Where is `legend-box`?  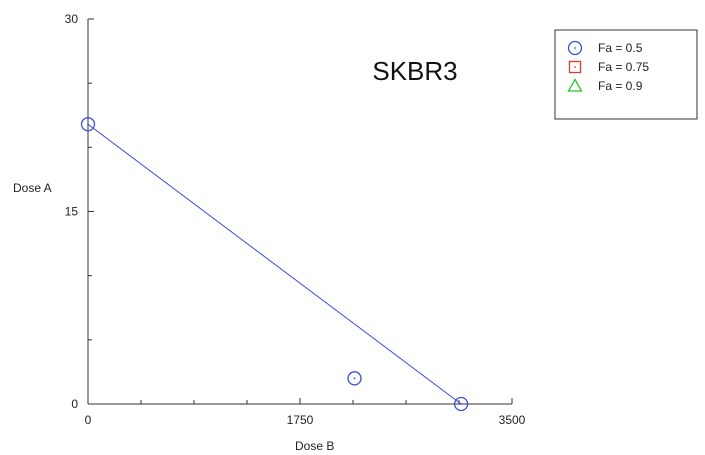 legend-box is located at coordinates (626, 74).